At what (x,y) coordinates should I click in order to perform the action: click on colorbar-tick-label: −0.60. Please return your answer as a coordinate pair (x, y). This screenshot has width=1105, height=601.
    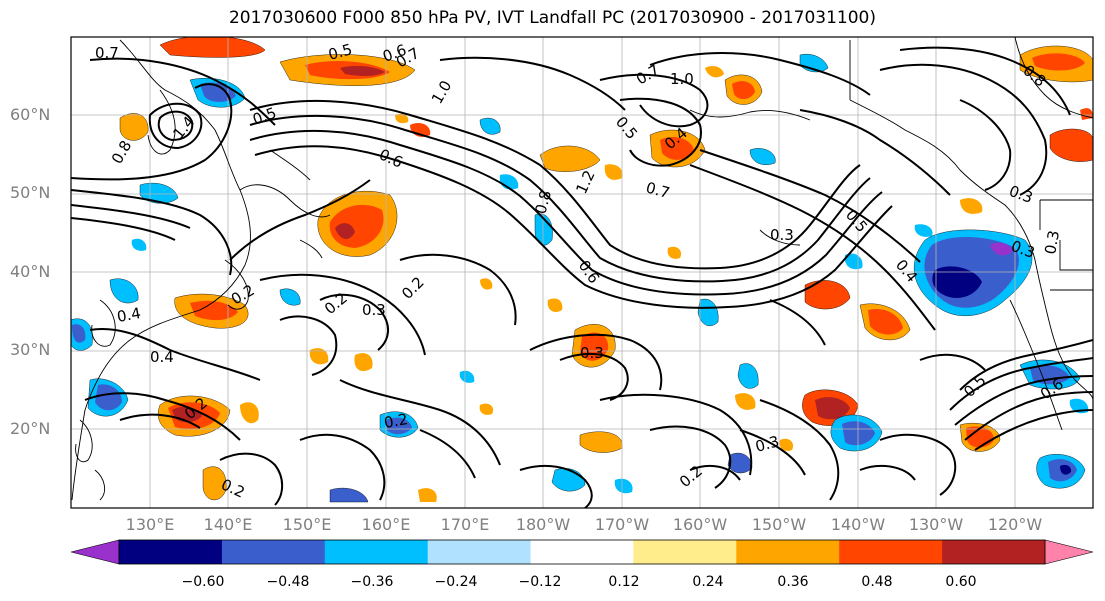
    Looking at the image, I should click on (203, 582).